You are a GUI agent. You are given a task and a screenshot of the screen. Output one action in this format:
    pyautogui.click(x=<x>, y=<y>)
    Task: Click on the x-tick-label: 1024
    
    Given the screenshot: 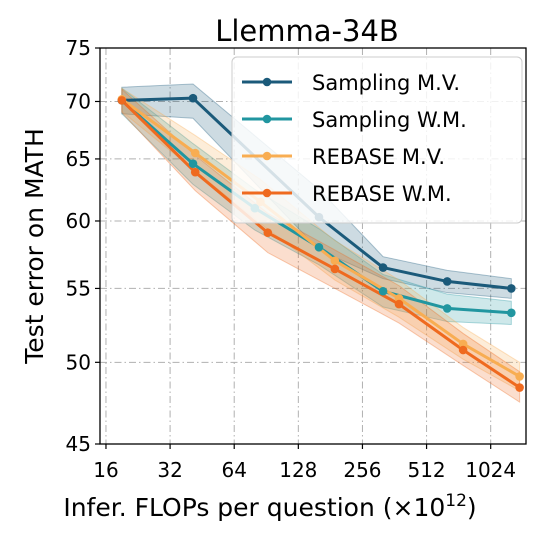 What is the action you would take?
    pyautogui.click(x=490, y=470)
    